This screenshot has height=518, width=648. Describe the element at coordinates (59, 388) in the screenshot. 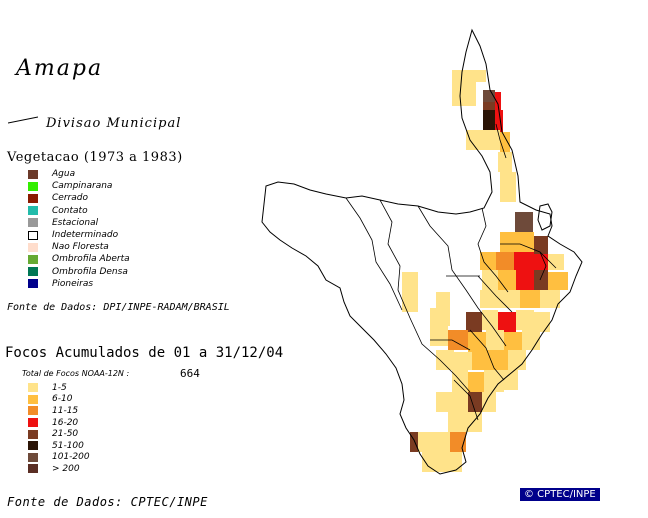

I see `legend-item-focos: 1-5` at that location.